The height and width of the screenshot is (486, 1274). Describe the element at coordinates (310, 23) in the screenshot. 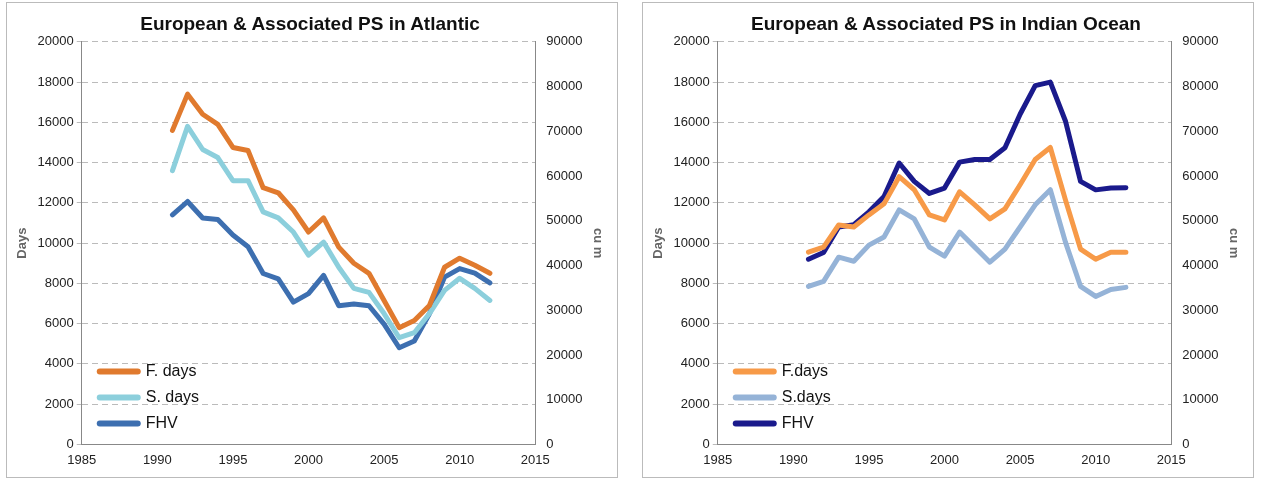

I see `chart-title: European & Associated PS in Atlantic` at that location.